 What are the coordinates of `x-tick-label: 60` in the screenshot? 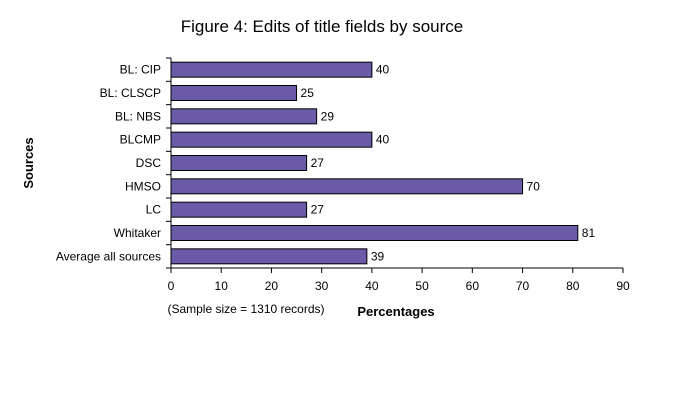 It's located at (473, 286).